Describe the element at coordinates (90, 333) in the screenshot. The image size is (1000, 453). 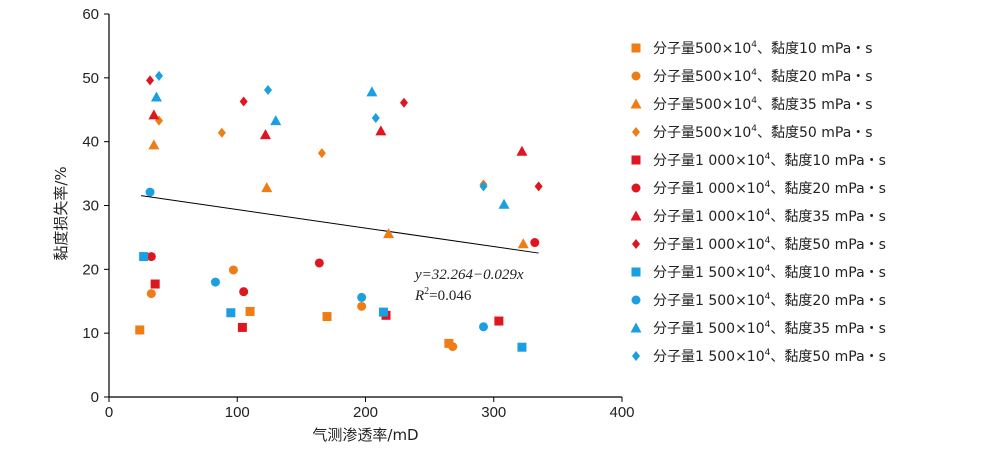
I see `y-tick-label: 10` at that location.